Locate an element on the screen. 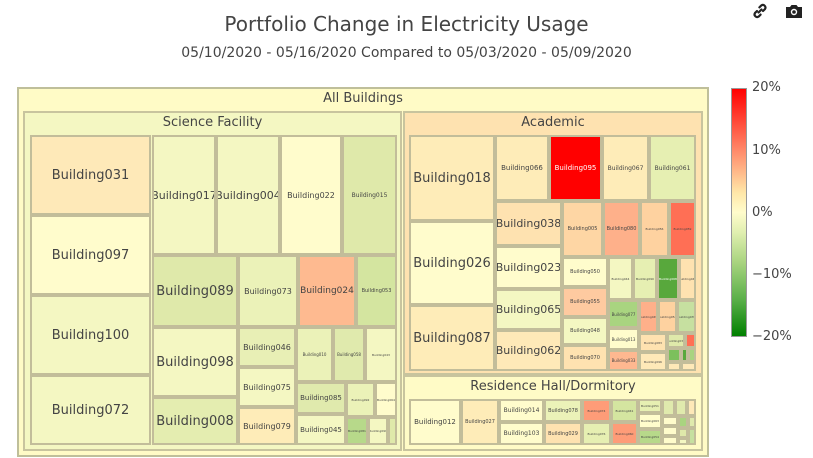 Image resolution: width=813 pixels, height=458 pixels. treemap-tile: Building046 is located at coordinates (267, 347).